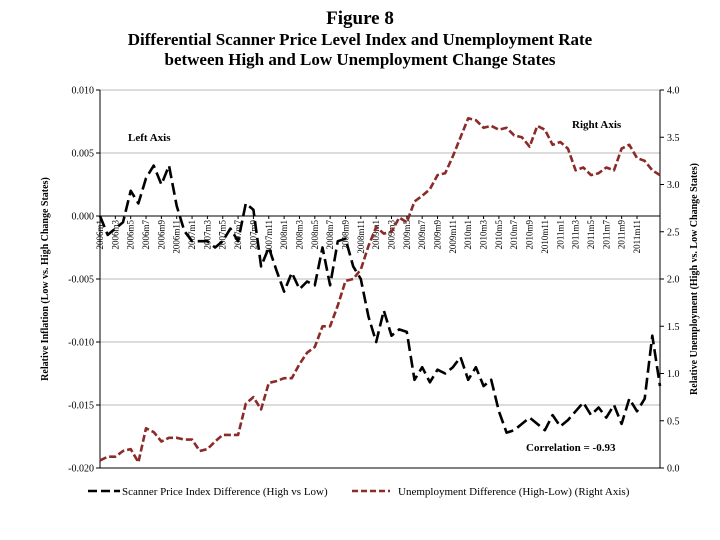 The image size is (720, 540). Describe the element at coordinates (637, 236) in the screenshot. I see `x-tick-label: 2011m11` at that location.